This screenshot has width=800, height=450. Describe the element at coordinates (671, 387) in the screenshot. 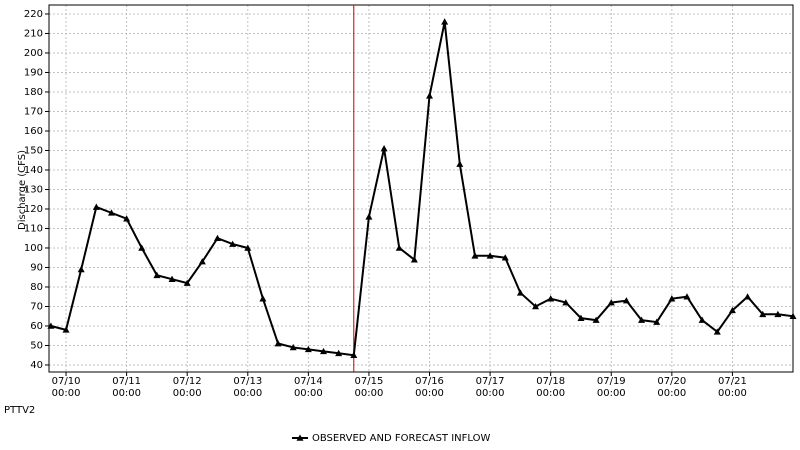

I see `x-tick-label: 07/20 00:00` at that location.